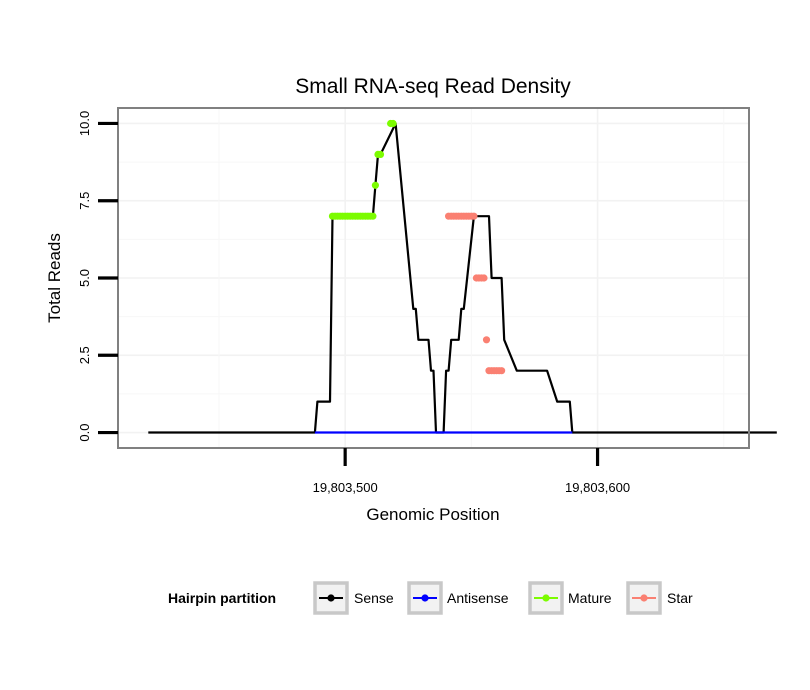 The width and height of the screenshot is (810, 690). I want to click on y-tick-label: 0.0, so click(84, 433).